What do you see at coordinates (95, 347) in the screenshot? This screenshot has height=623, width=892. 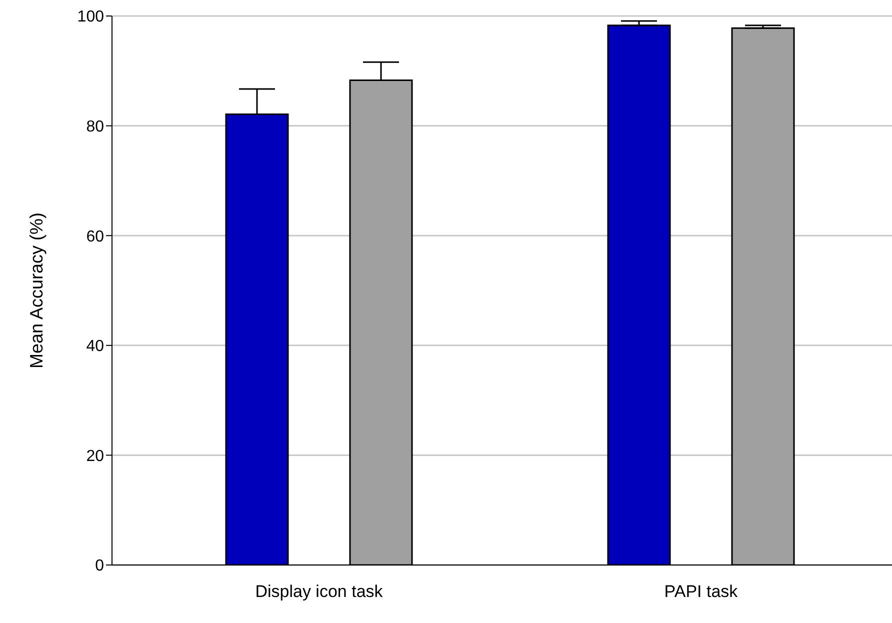 I see `y-tick-label: 40` at bounding box center [95, 347].